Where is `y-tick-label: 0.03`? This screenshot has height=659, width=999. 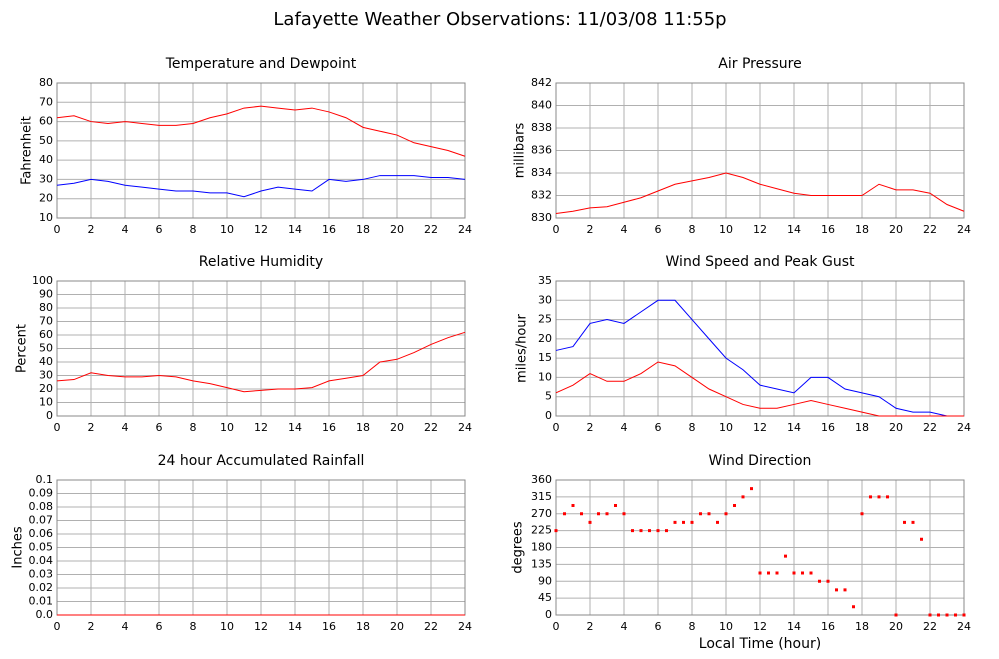 y-tick-label: 0.03 is located at coordinates (41, 574).